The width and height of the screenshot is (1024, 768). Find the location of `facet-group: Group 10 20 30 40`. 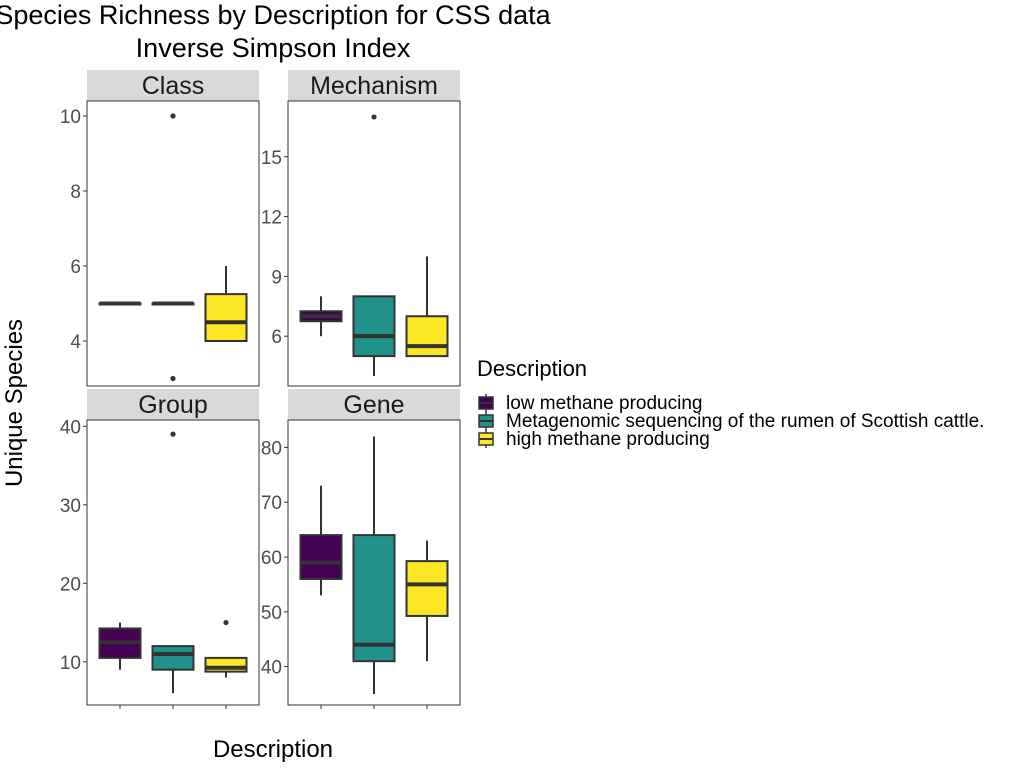

facet-group: Group 10 20 30 40 is located at coordinates (160, 549).